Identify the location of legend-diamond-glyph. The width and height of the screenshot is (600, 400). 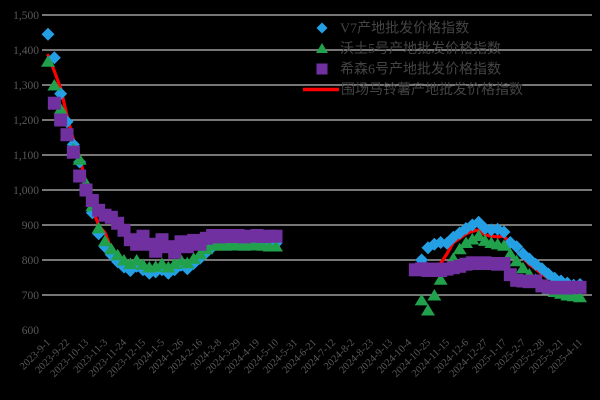
(322, 28).